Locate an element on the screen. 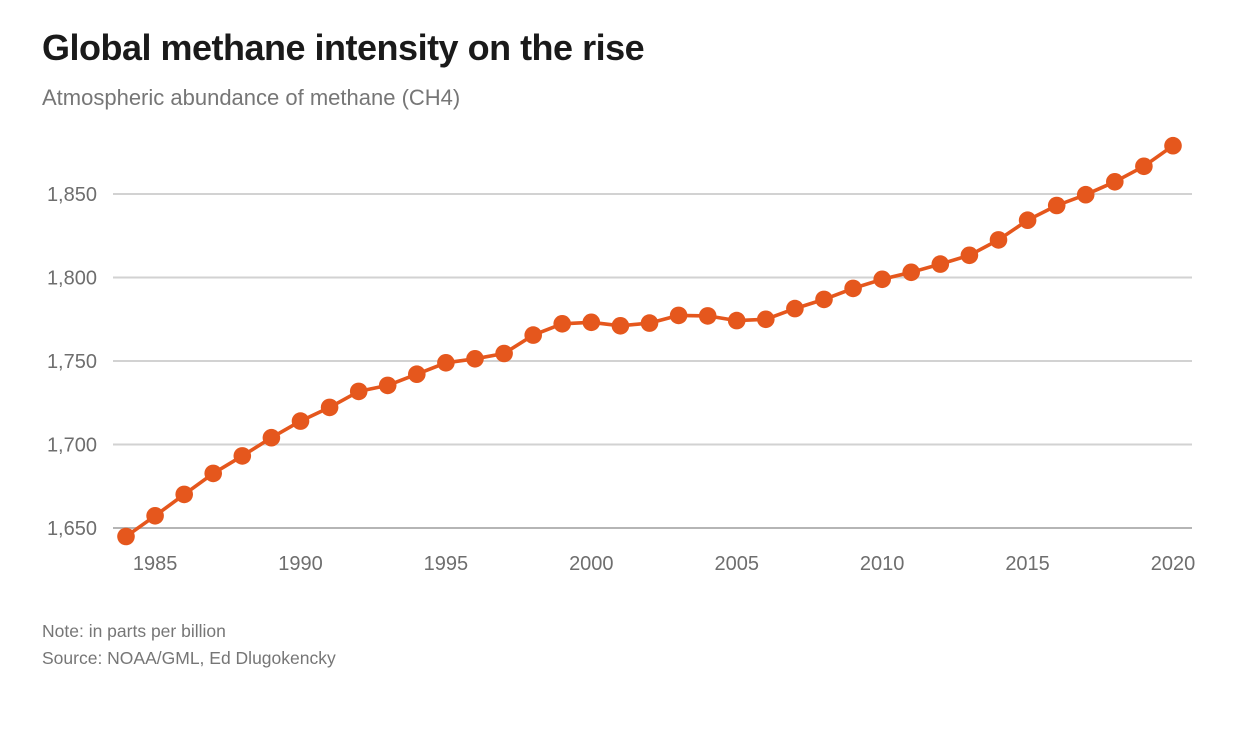 The height and width of the screenshot is (737, 1233). chart-source: Source: NOAA/GML, Ed Dlugokencky is located at coordinates (189, 658).